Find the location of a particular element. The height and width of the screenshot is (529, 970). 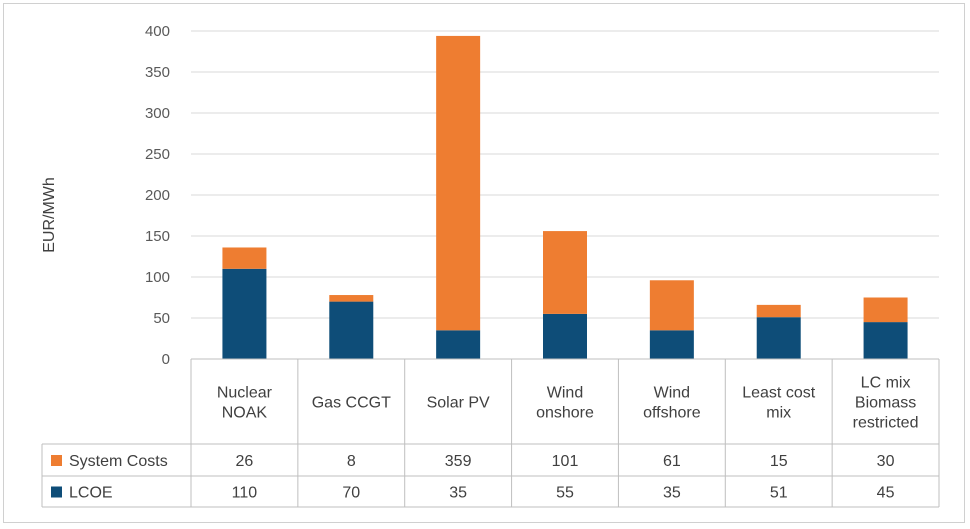

y-tick-label: 0 is located at coordinates (166, 359).